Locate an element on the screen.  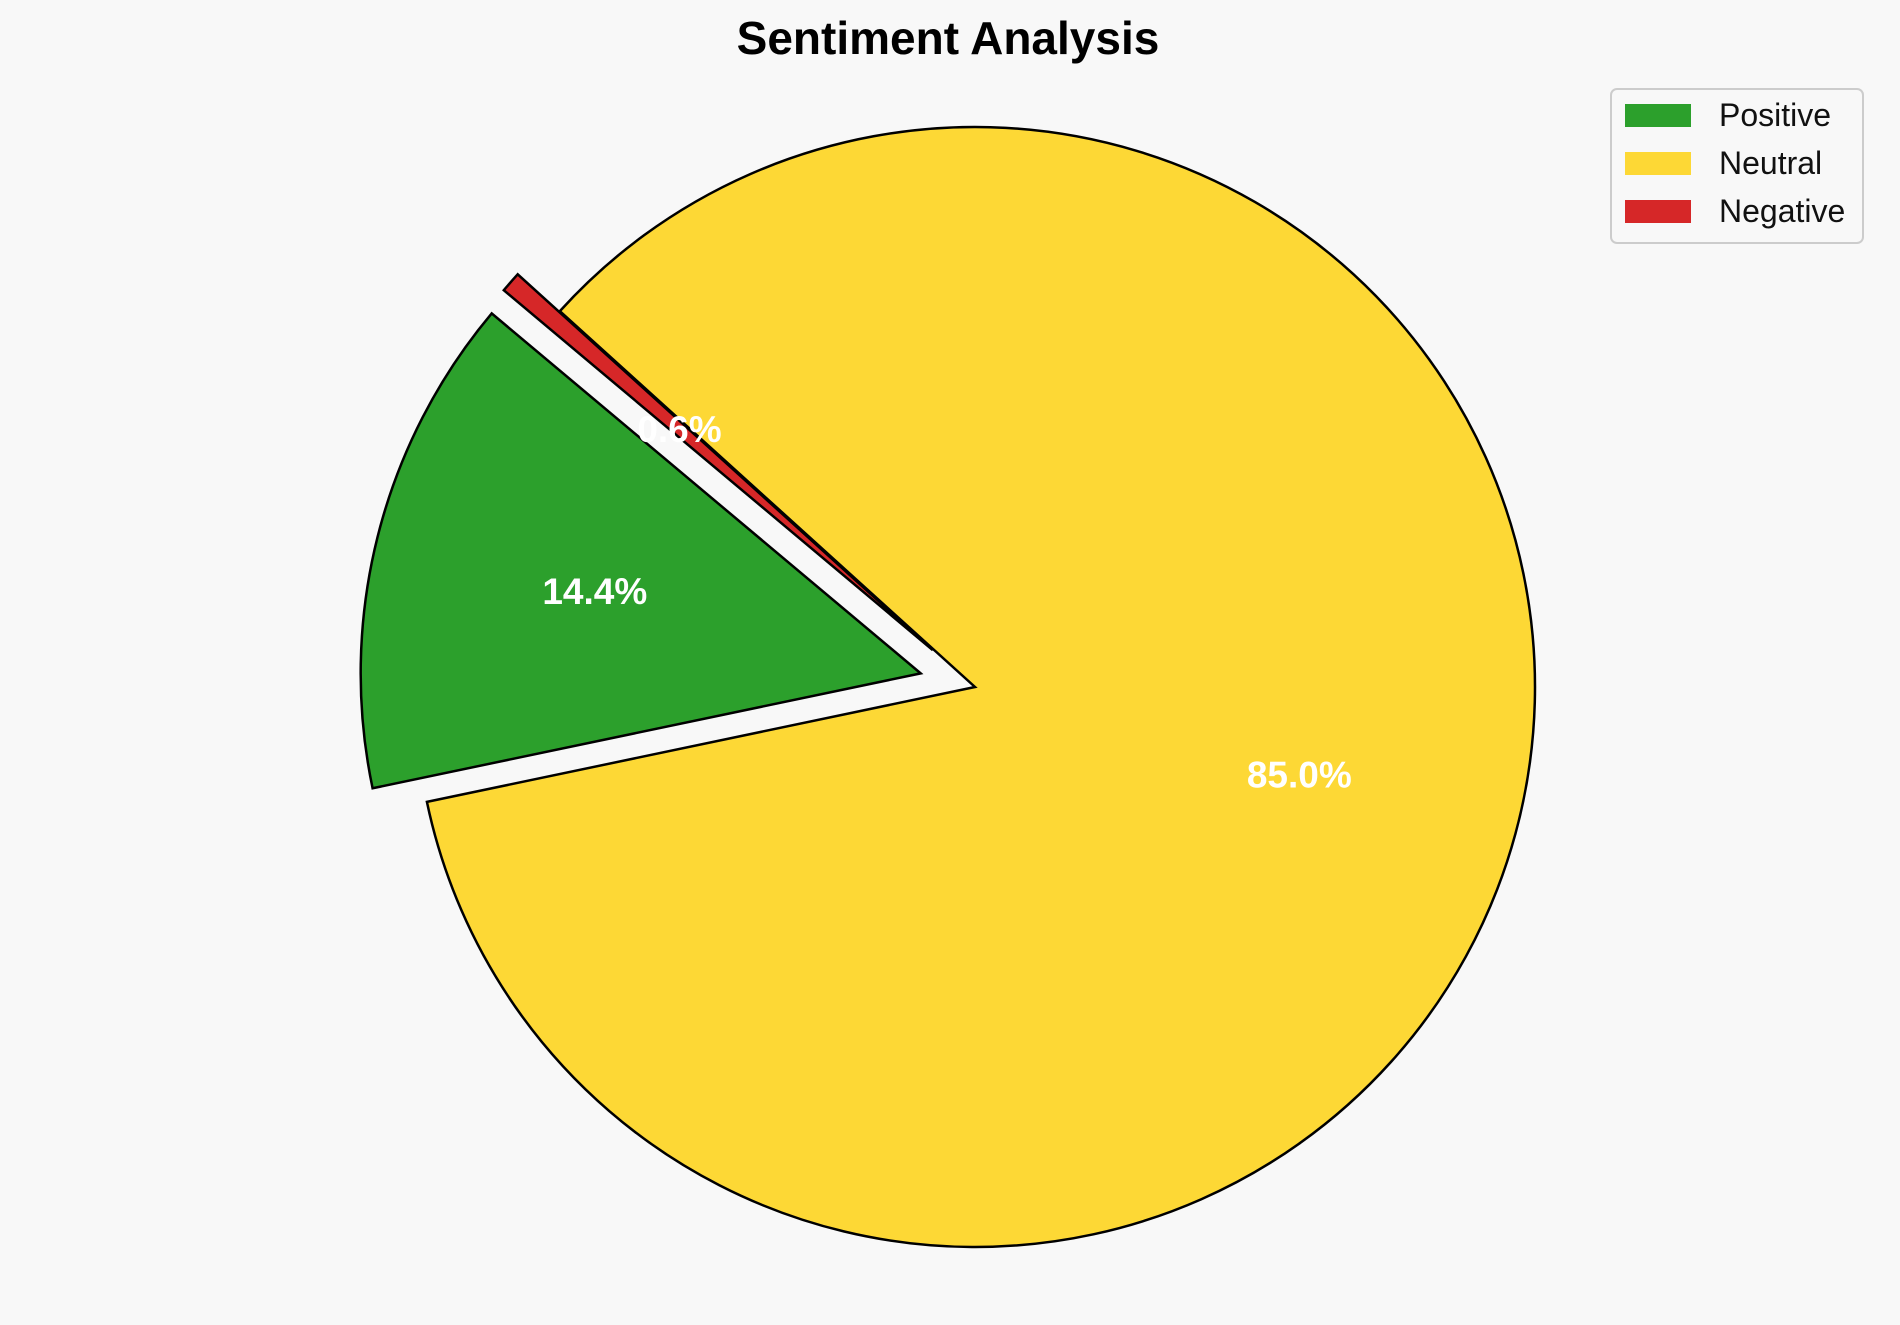
pie-slice-negative is located at coordinates (718, 462).